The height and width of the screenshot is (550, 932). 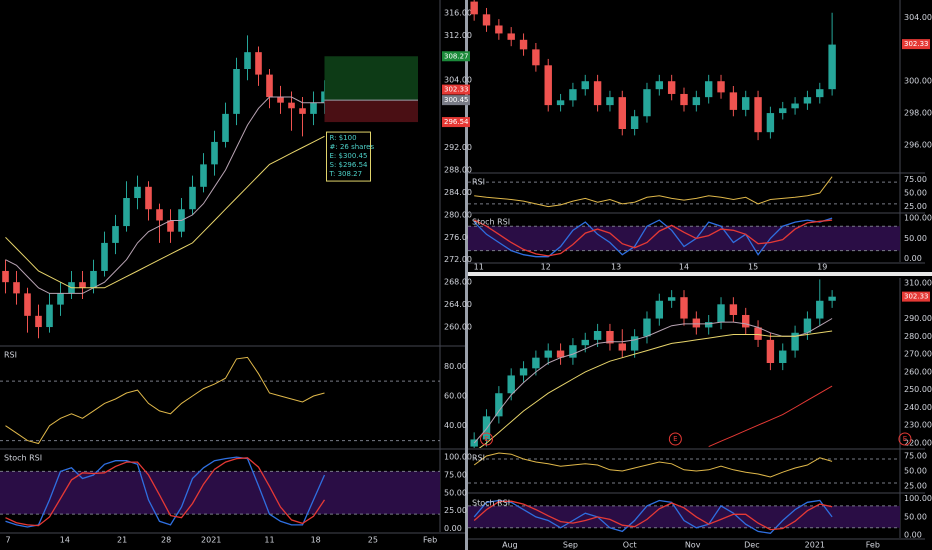 I want to click on x-tick-label: Nov, so click(x=693, y=545).